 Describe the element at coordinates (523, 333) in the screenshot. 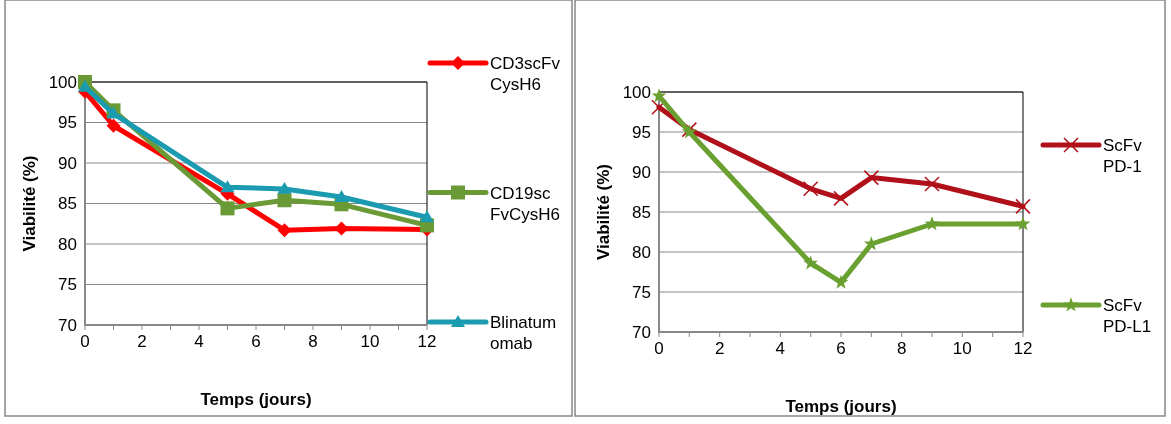

I see `legend-label: Blinatumomab` at that location.